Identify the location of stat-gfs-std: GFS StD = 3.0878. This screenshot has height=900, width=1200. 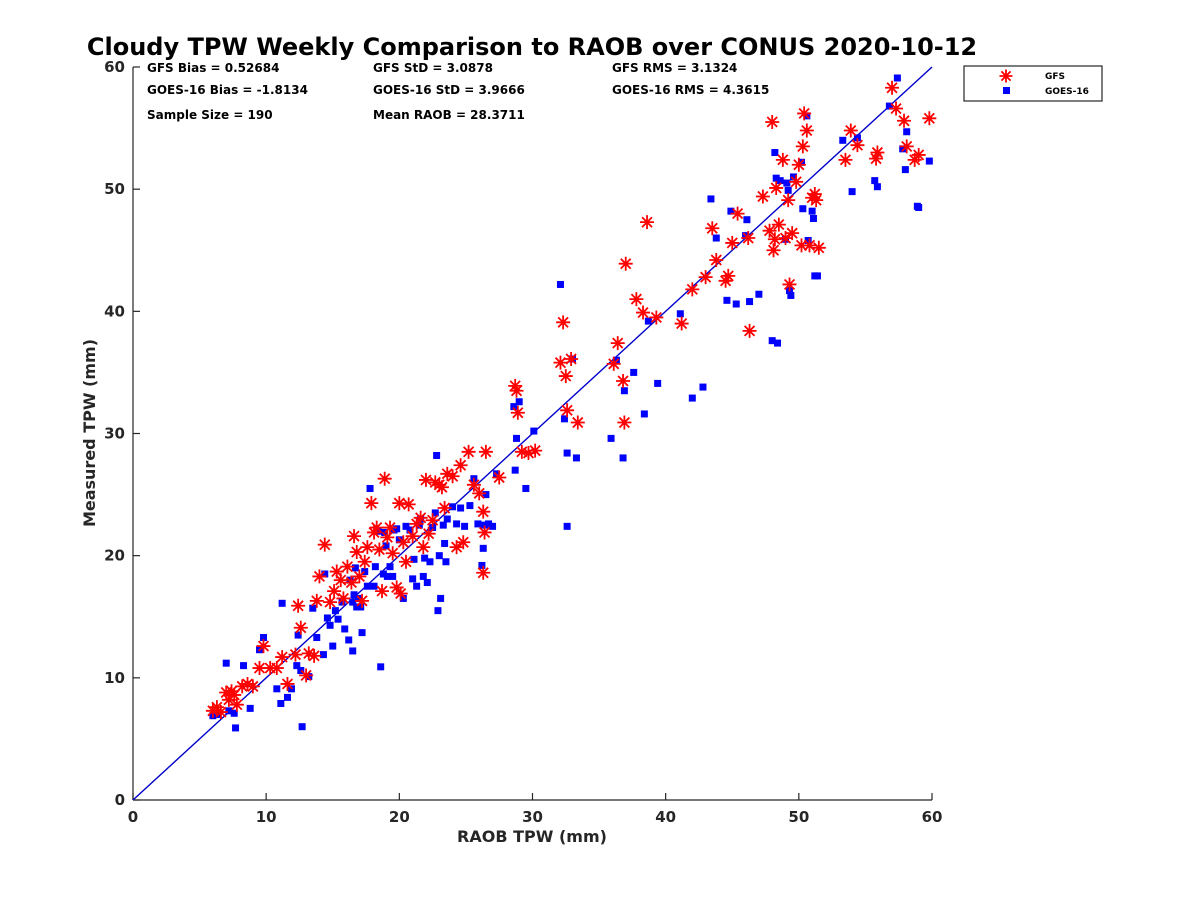
(433, 68).